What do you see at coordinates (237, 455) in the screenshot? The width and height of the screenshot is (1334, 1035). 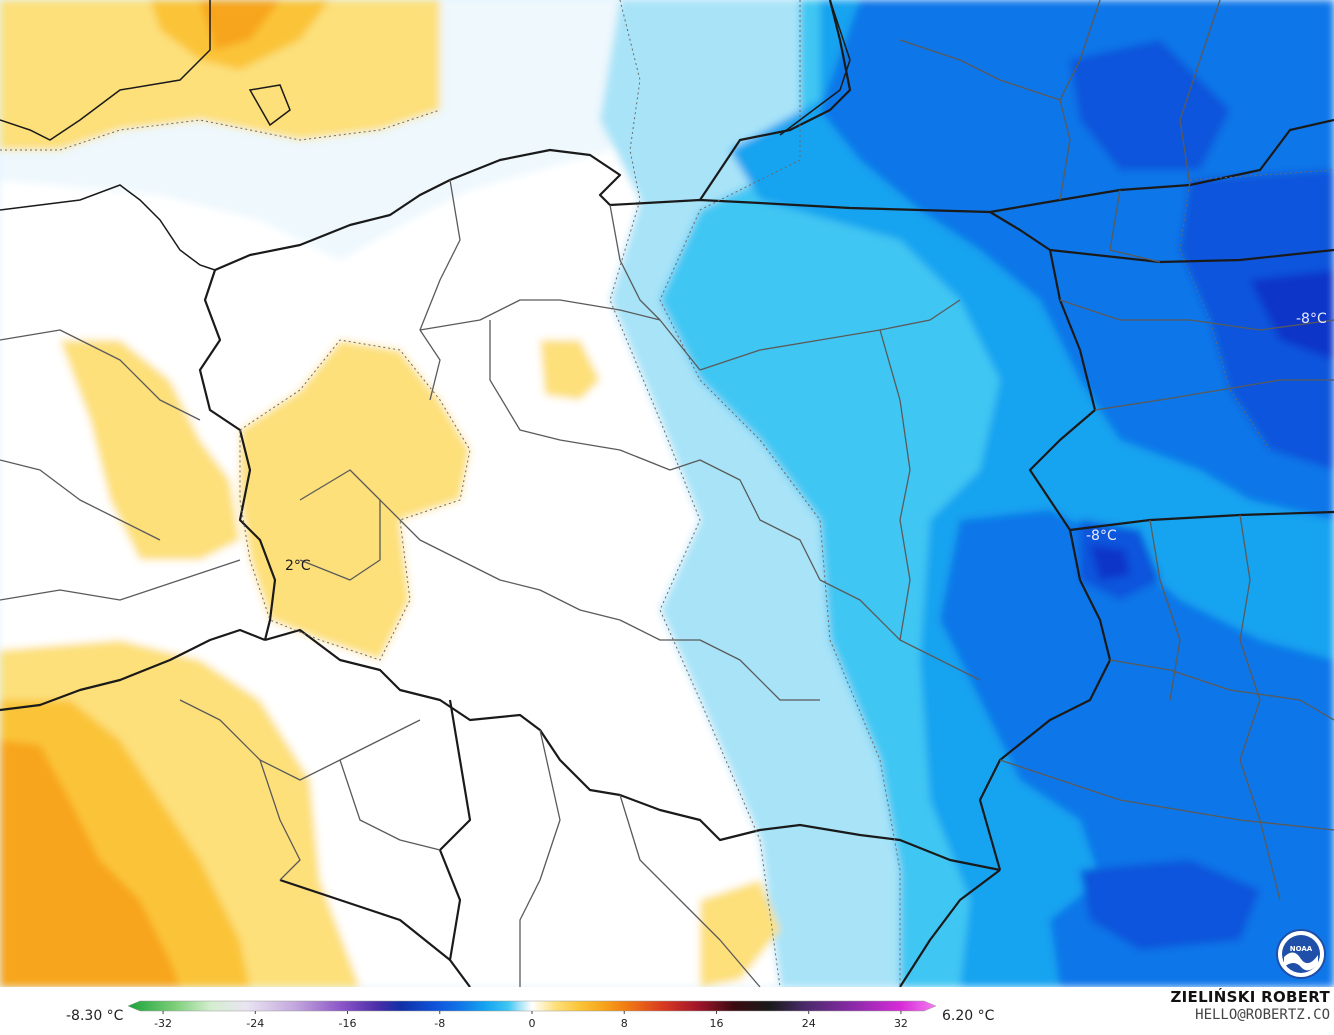 I see `border-germany-poland` at bounding box center [237, 455].